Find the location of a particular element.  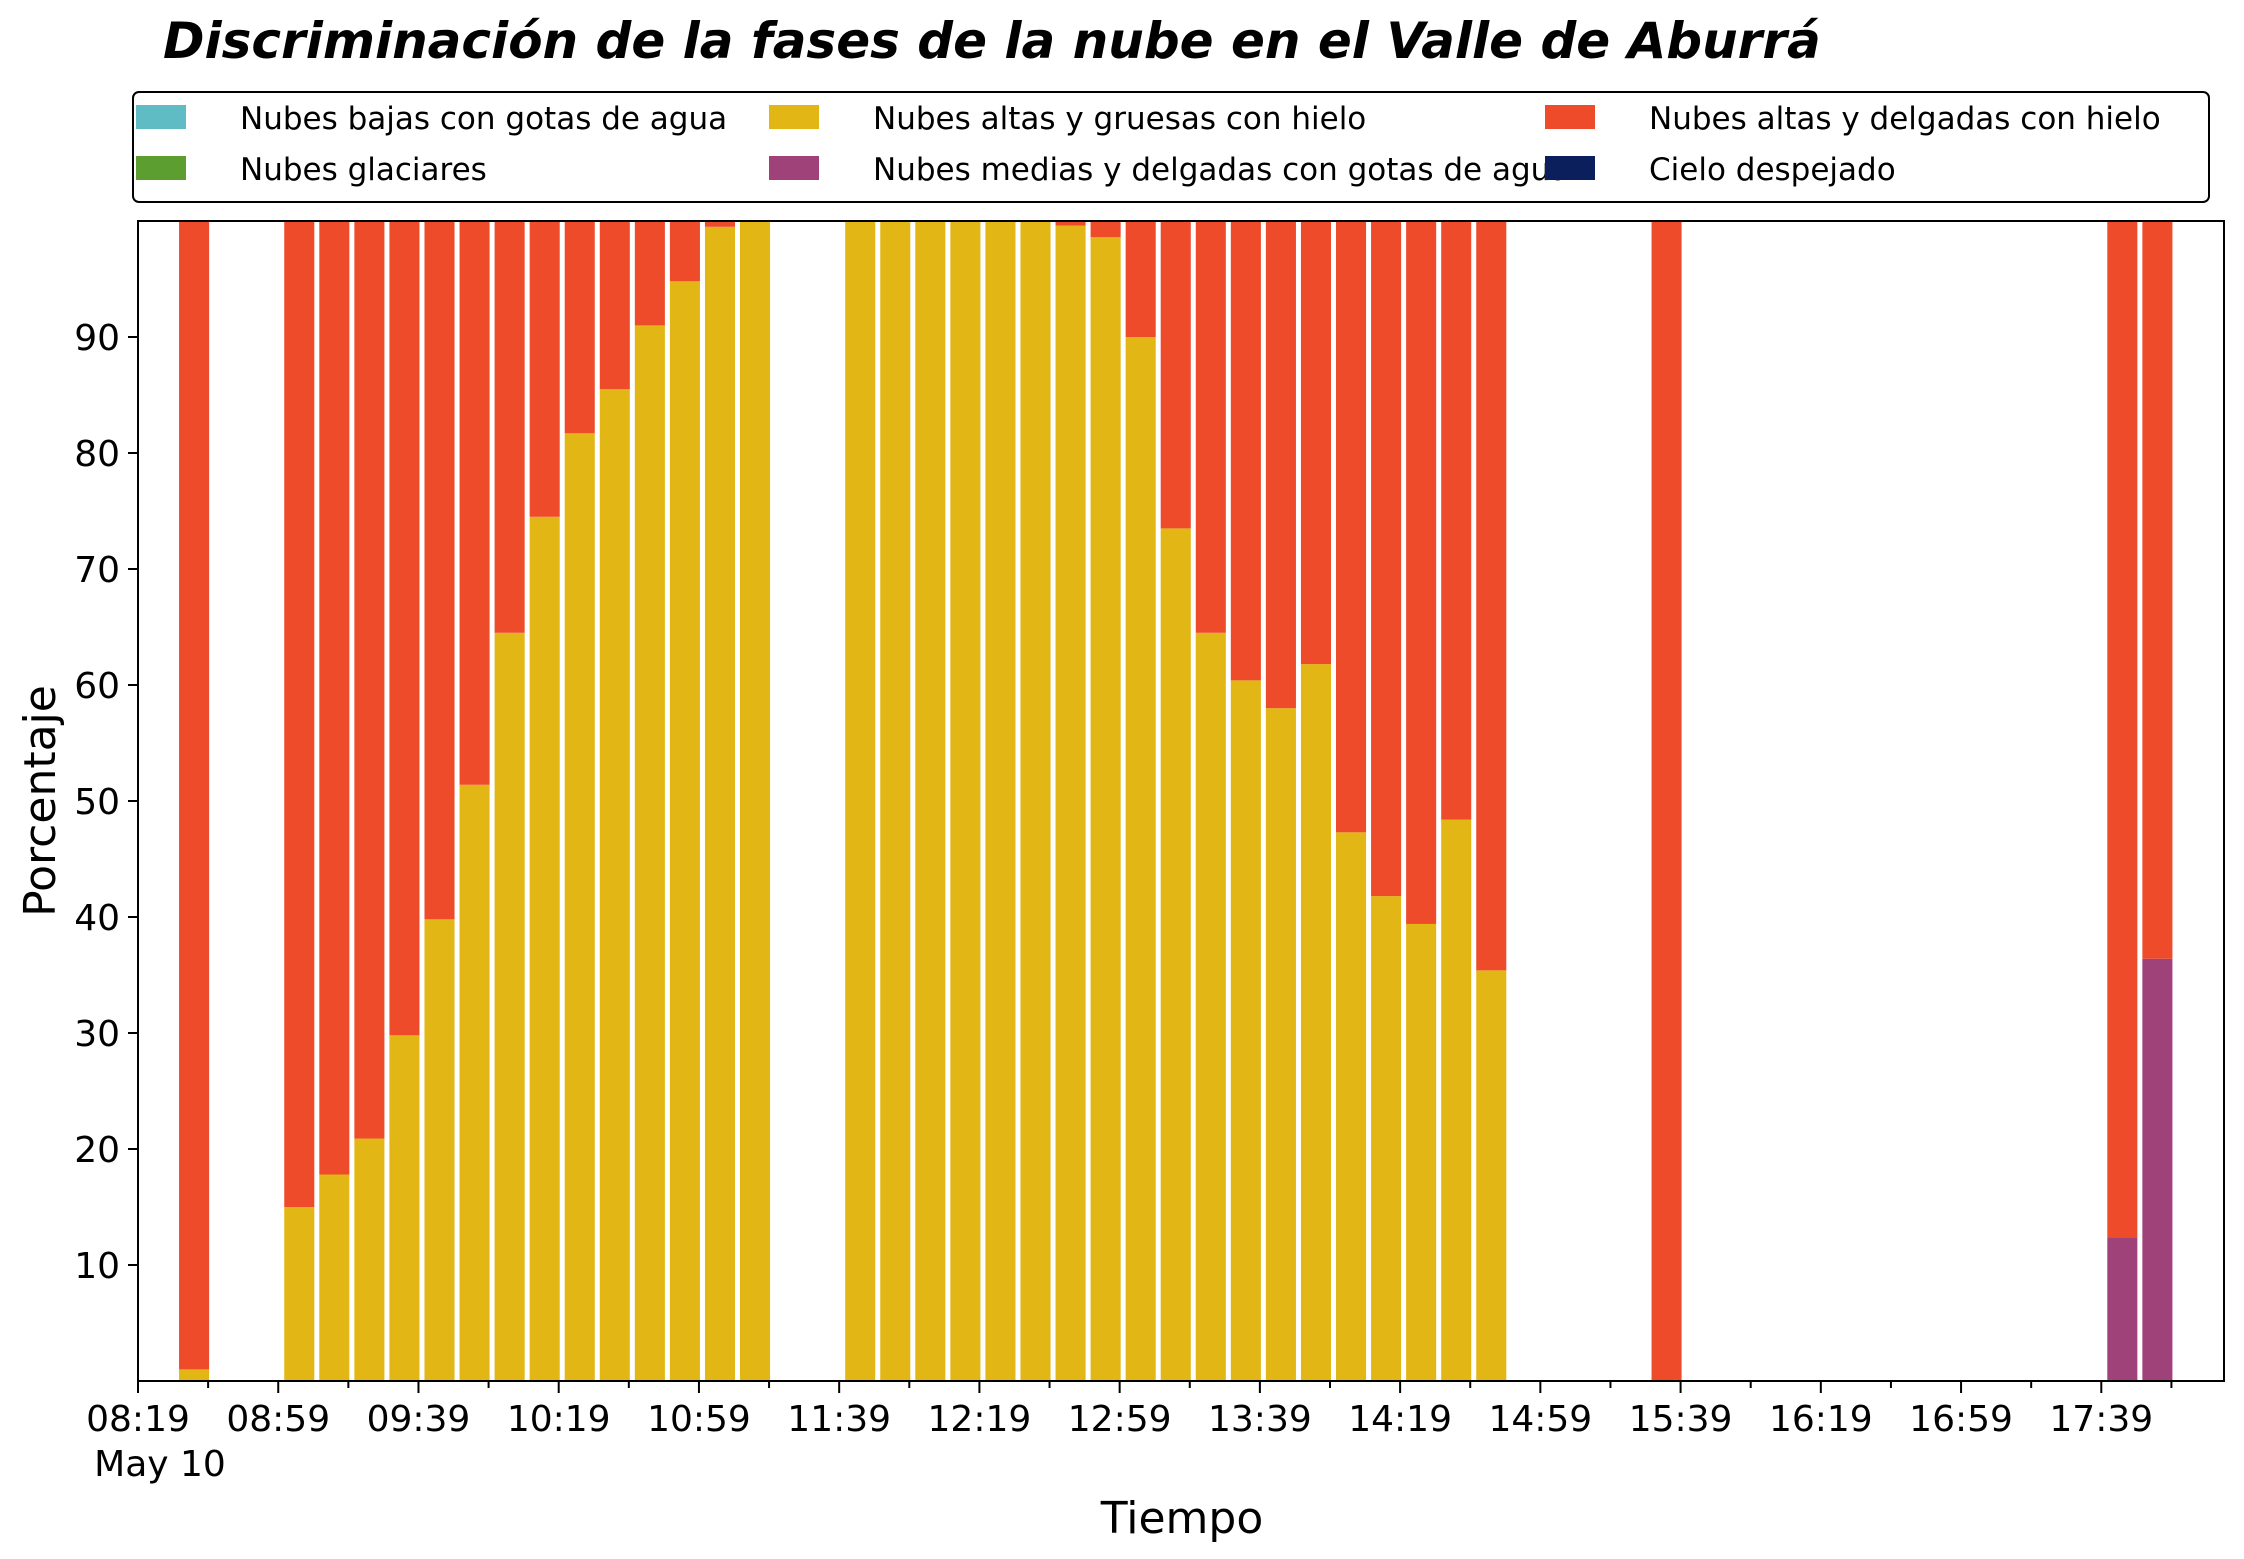

x-date-label: May 10 is located at coordinates (160, 1464).